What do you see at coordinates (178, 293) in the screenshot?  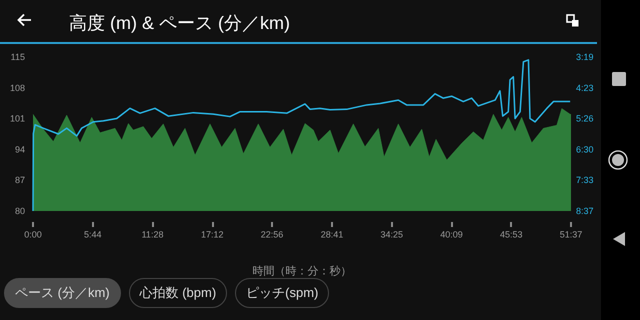 I see `text: 心拍数 (bpm)` at bounding box center [178, 293].